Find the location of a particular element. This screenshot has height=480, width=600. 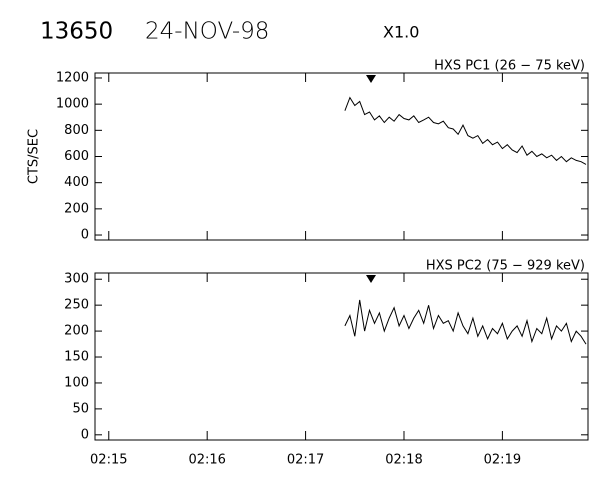

x-tick-label: 02:17 is located at coordinates (305, 460).